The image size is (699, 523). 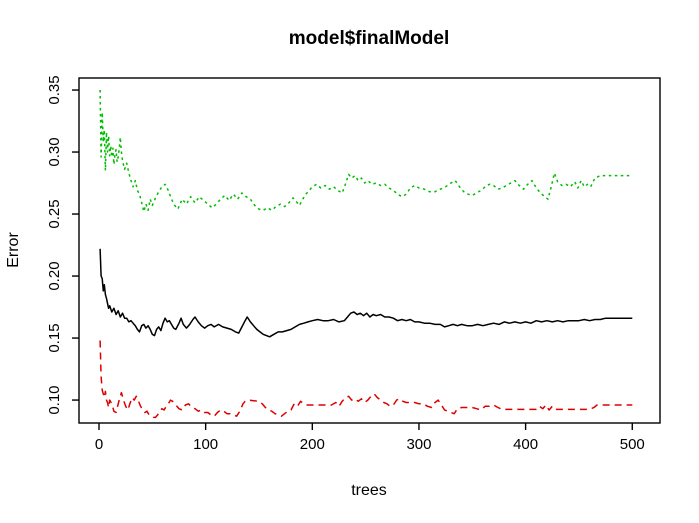 I want to click on x-tick-label: 300, so click(x=418, y=444).